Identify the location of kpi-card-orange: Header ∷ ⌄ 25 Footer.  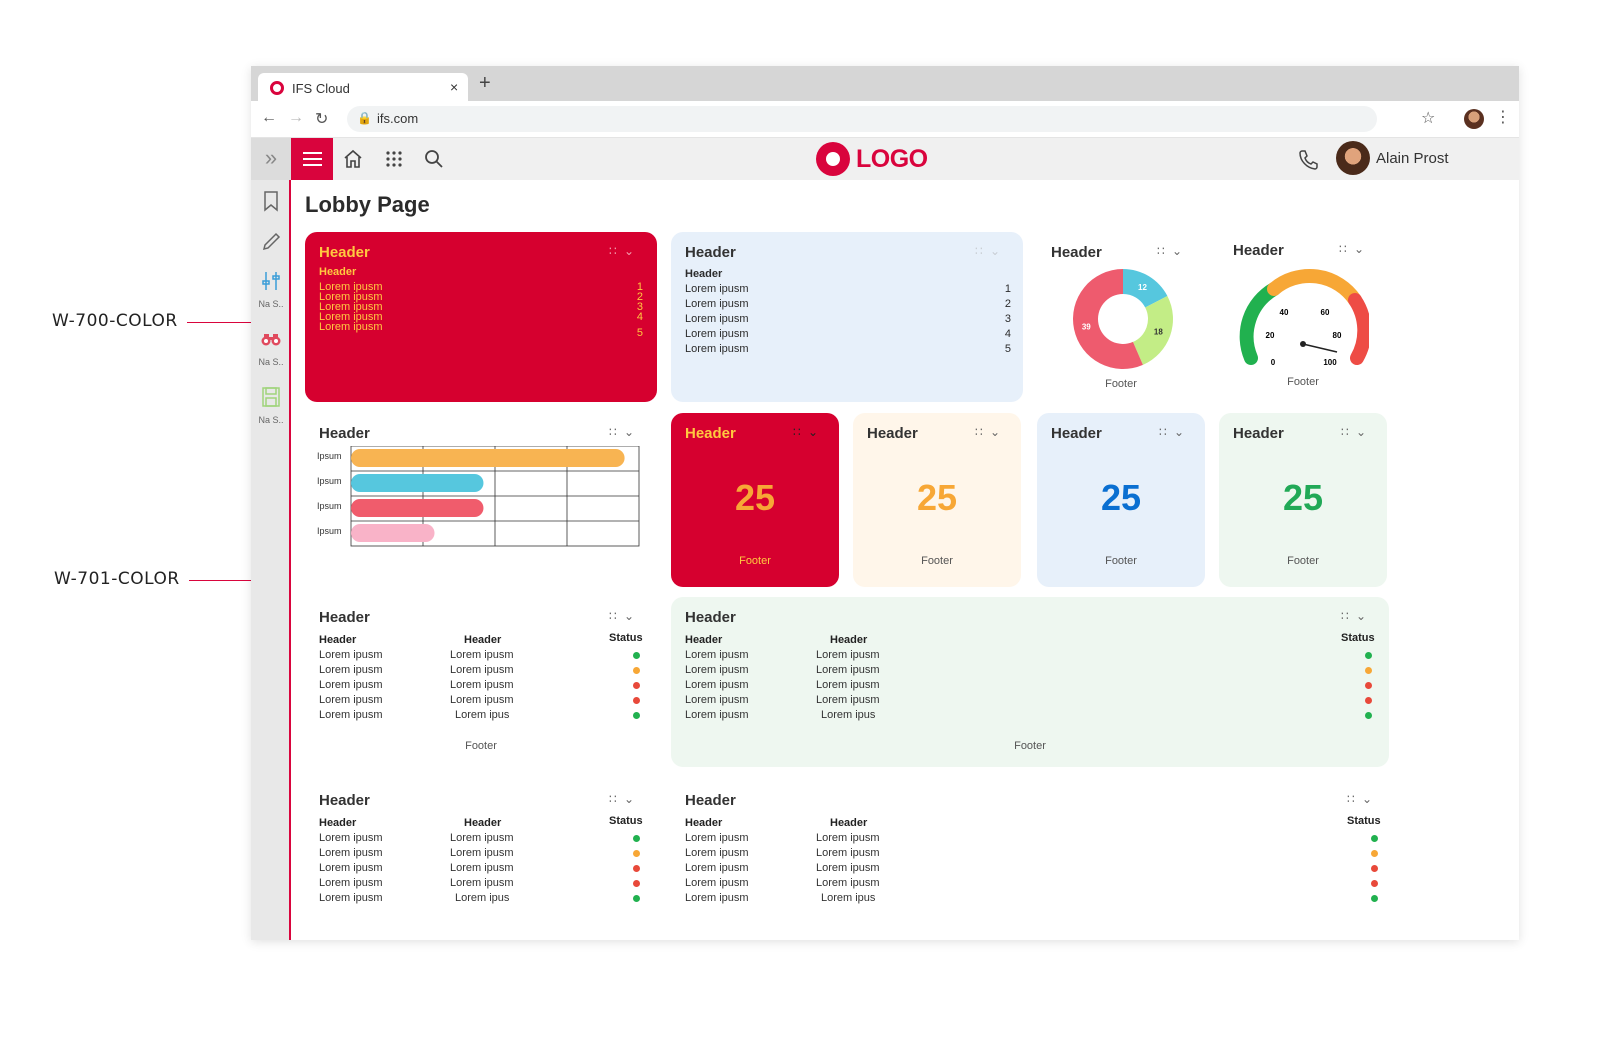
(937, 500).